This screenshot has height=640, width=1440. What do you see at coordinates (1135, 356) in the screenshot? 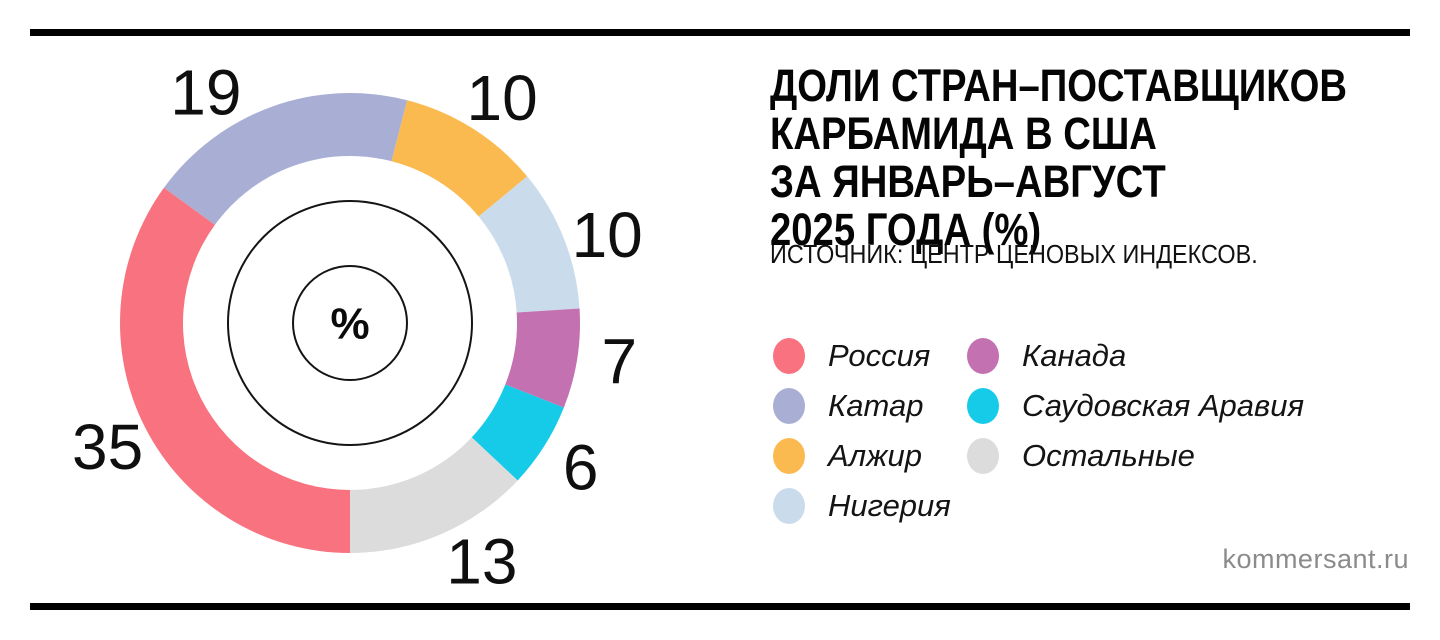
I see `legend-item-Канада: Канада` at bounding box center [1135, 356].